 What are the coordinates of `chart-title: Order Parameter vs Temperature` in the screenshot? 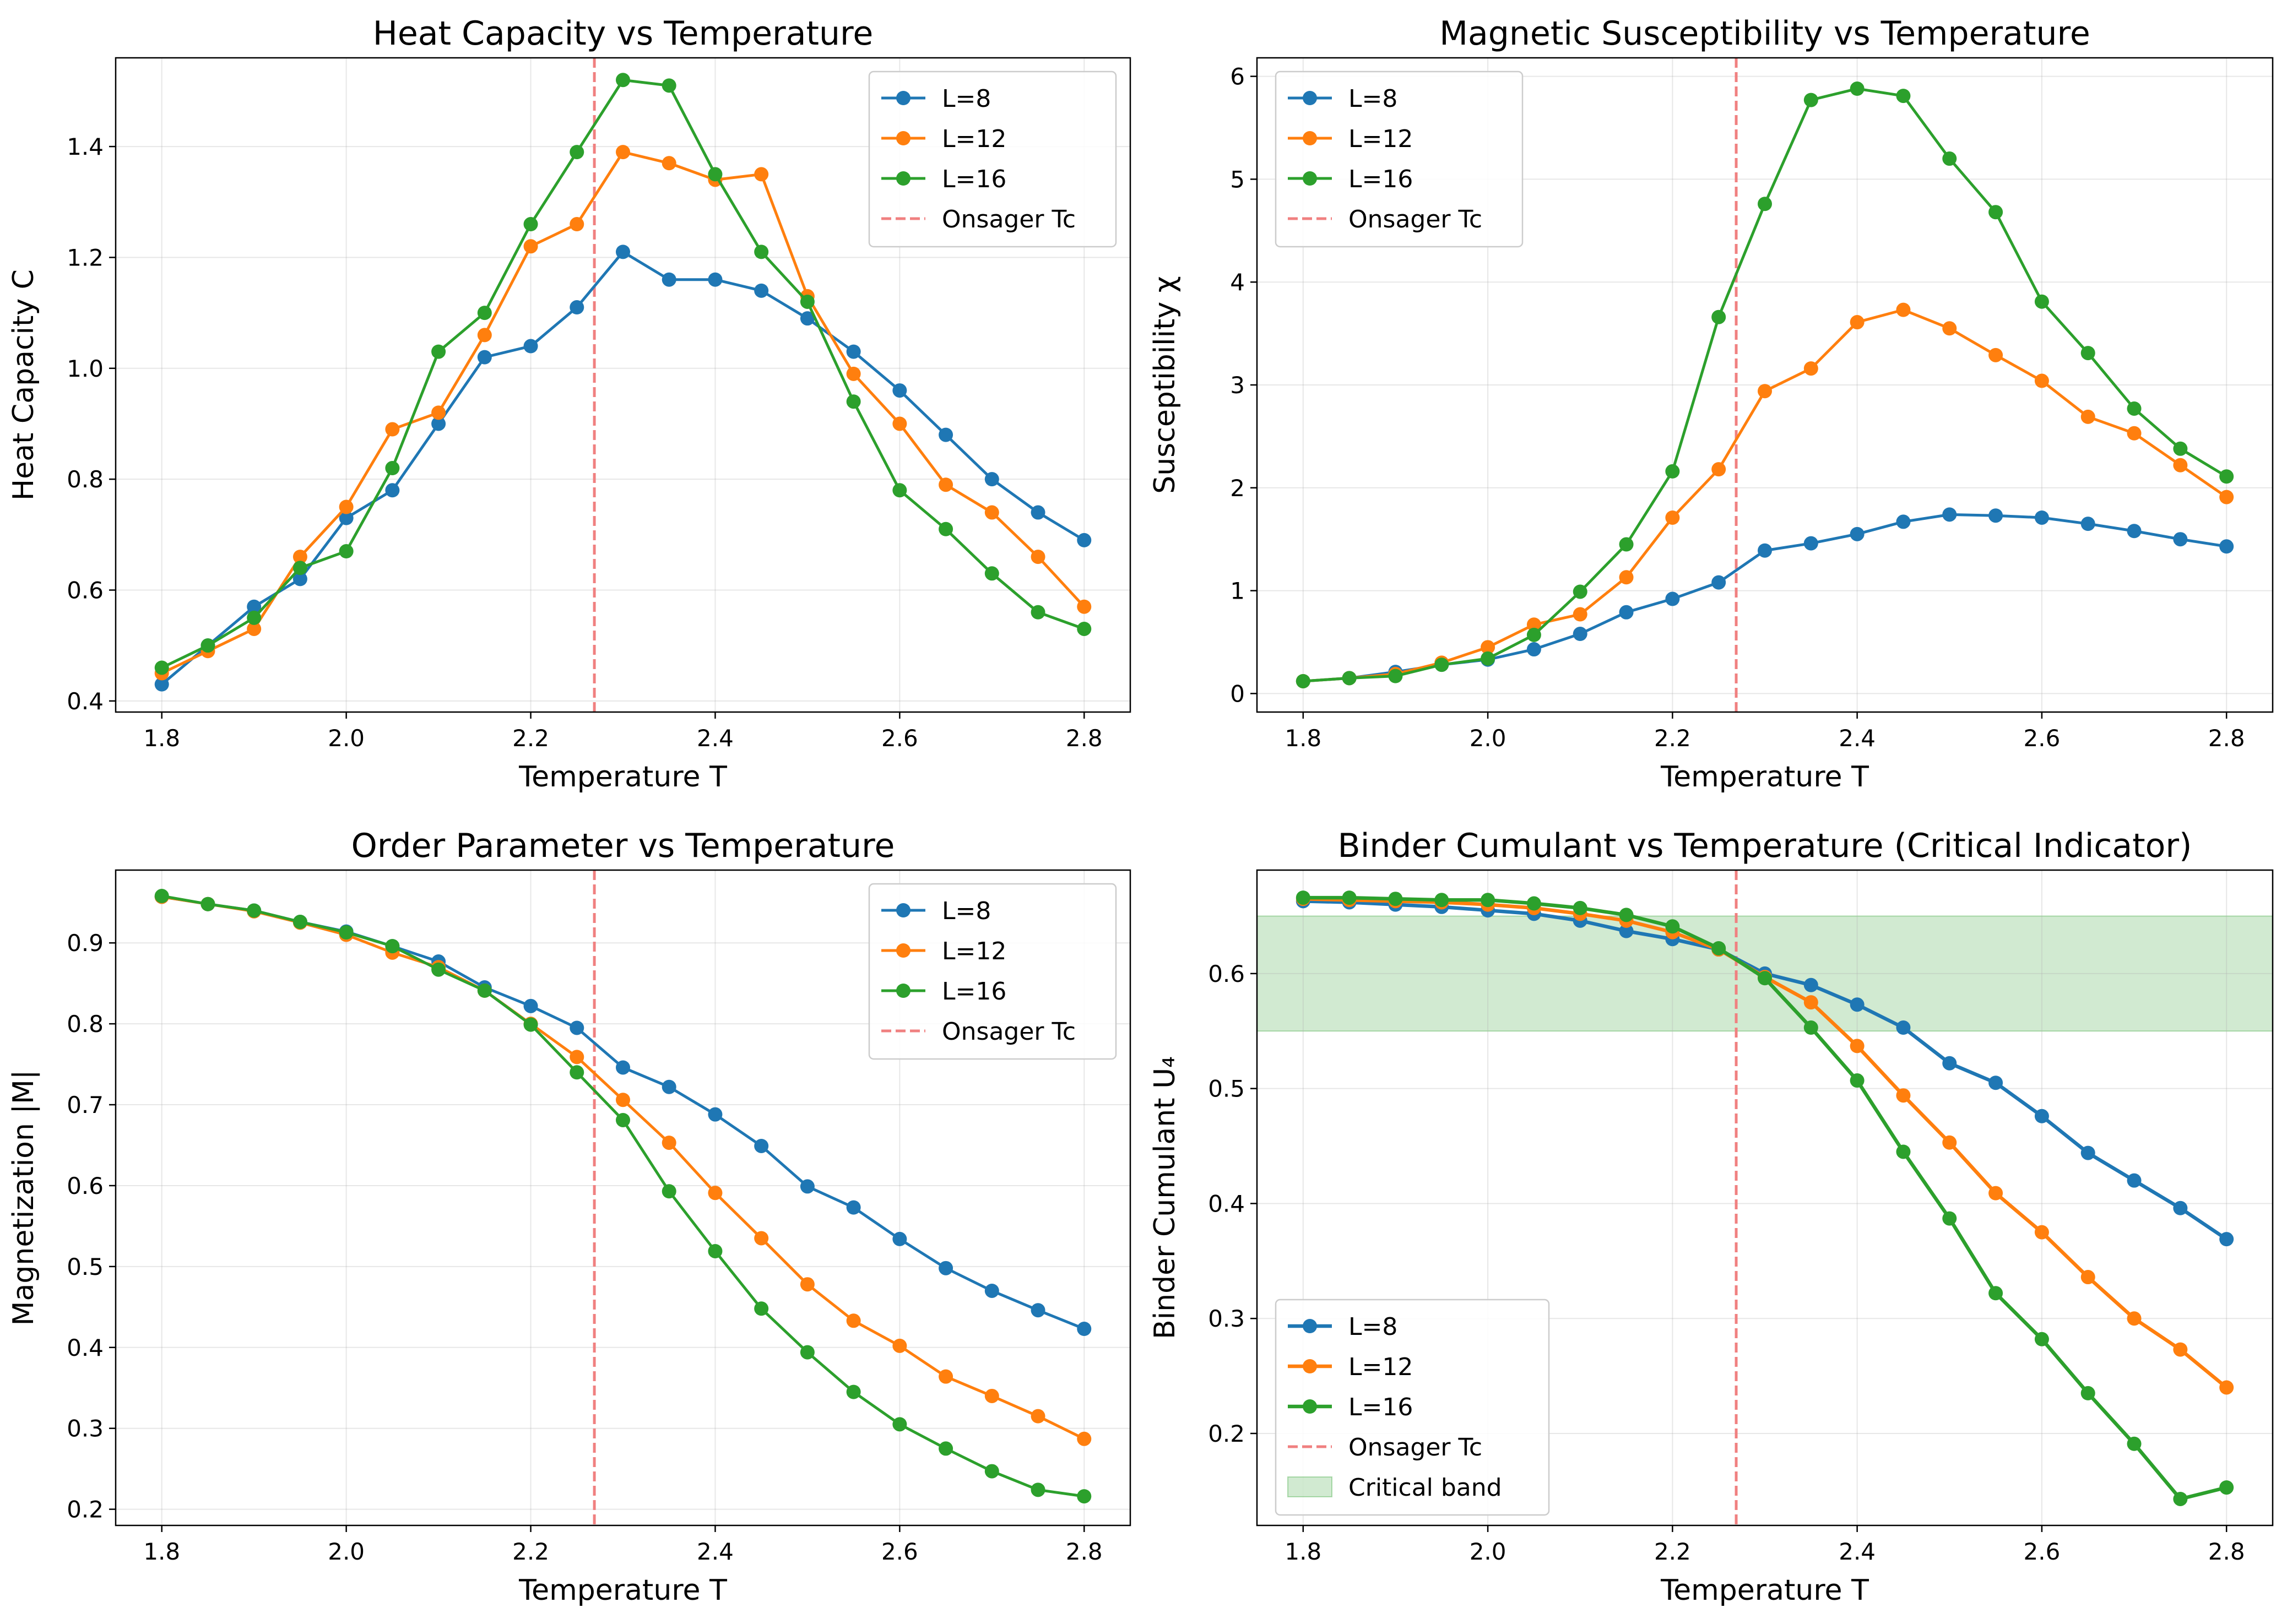 It's located at (623, 846).